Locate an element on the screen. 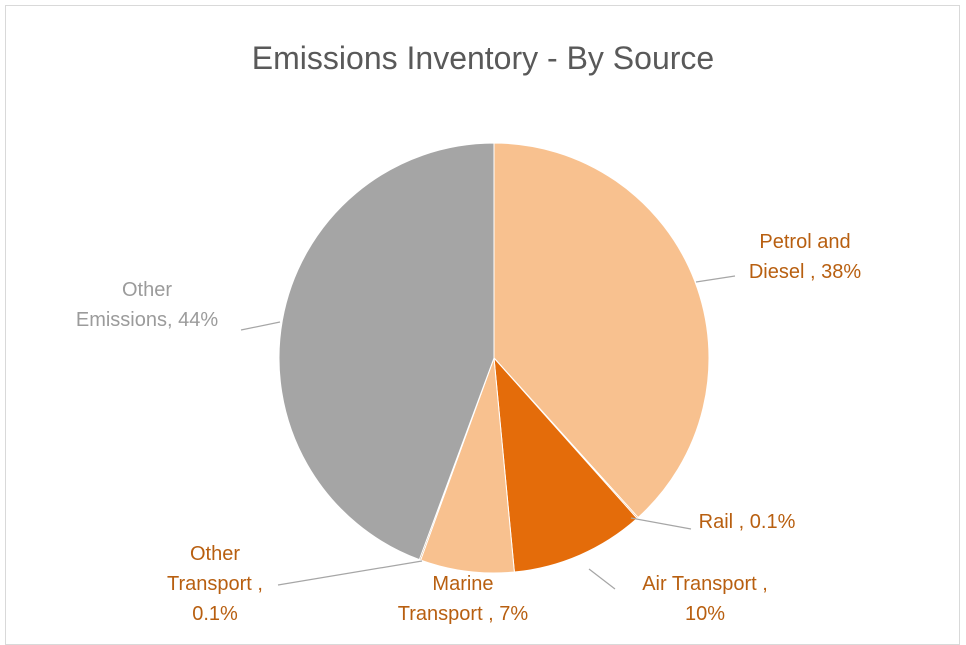 Image resolution: width=966 pixels, height=645 pixels. data-label: Other Transport , 0.1% is located at coordinates (215, 584).